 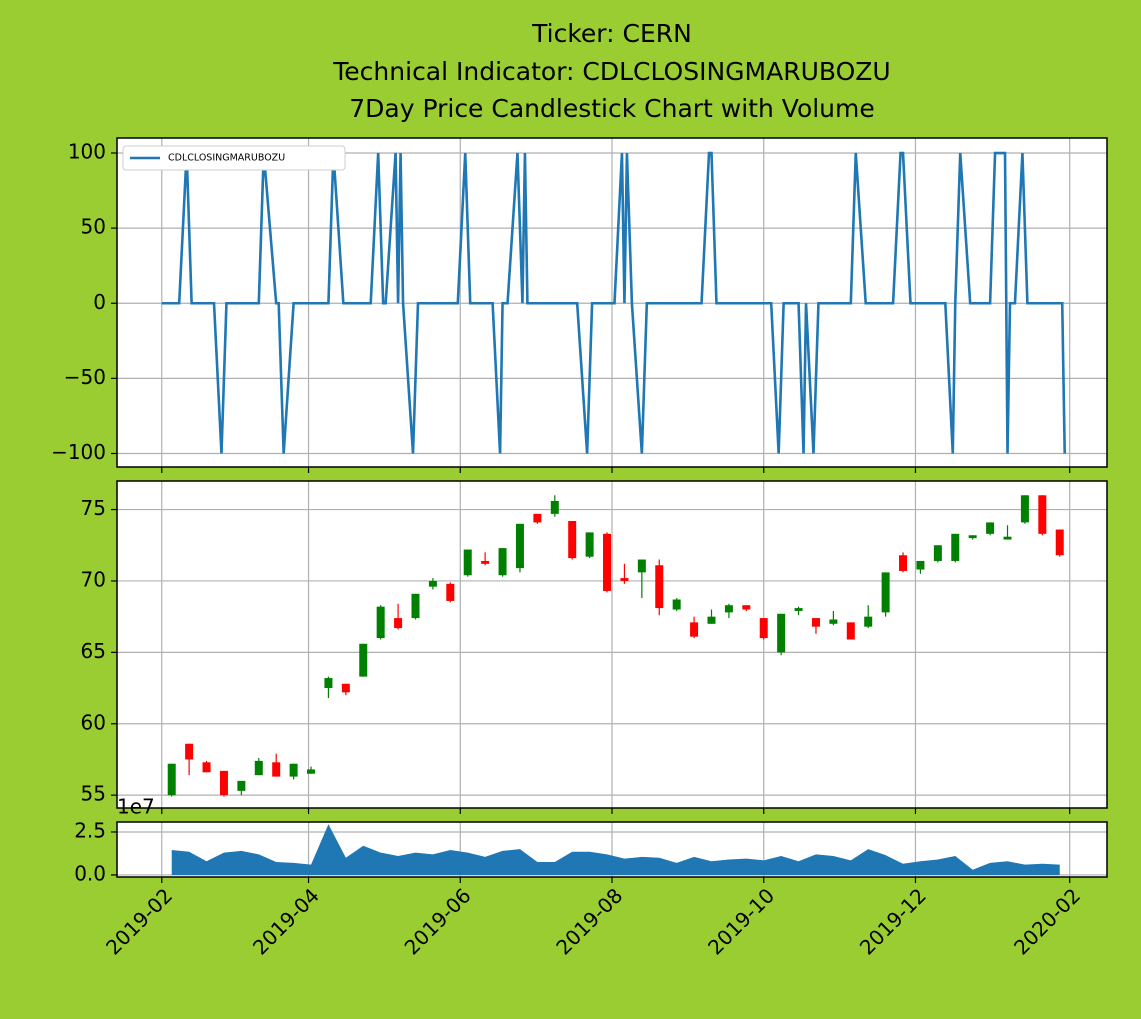 What do you see at coordinates (87, 152) in the screenshot?
I see `y-tick-label: 100` at bounding box center [87, 152].